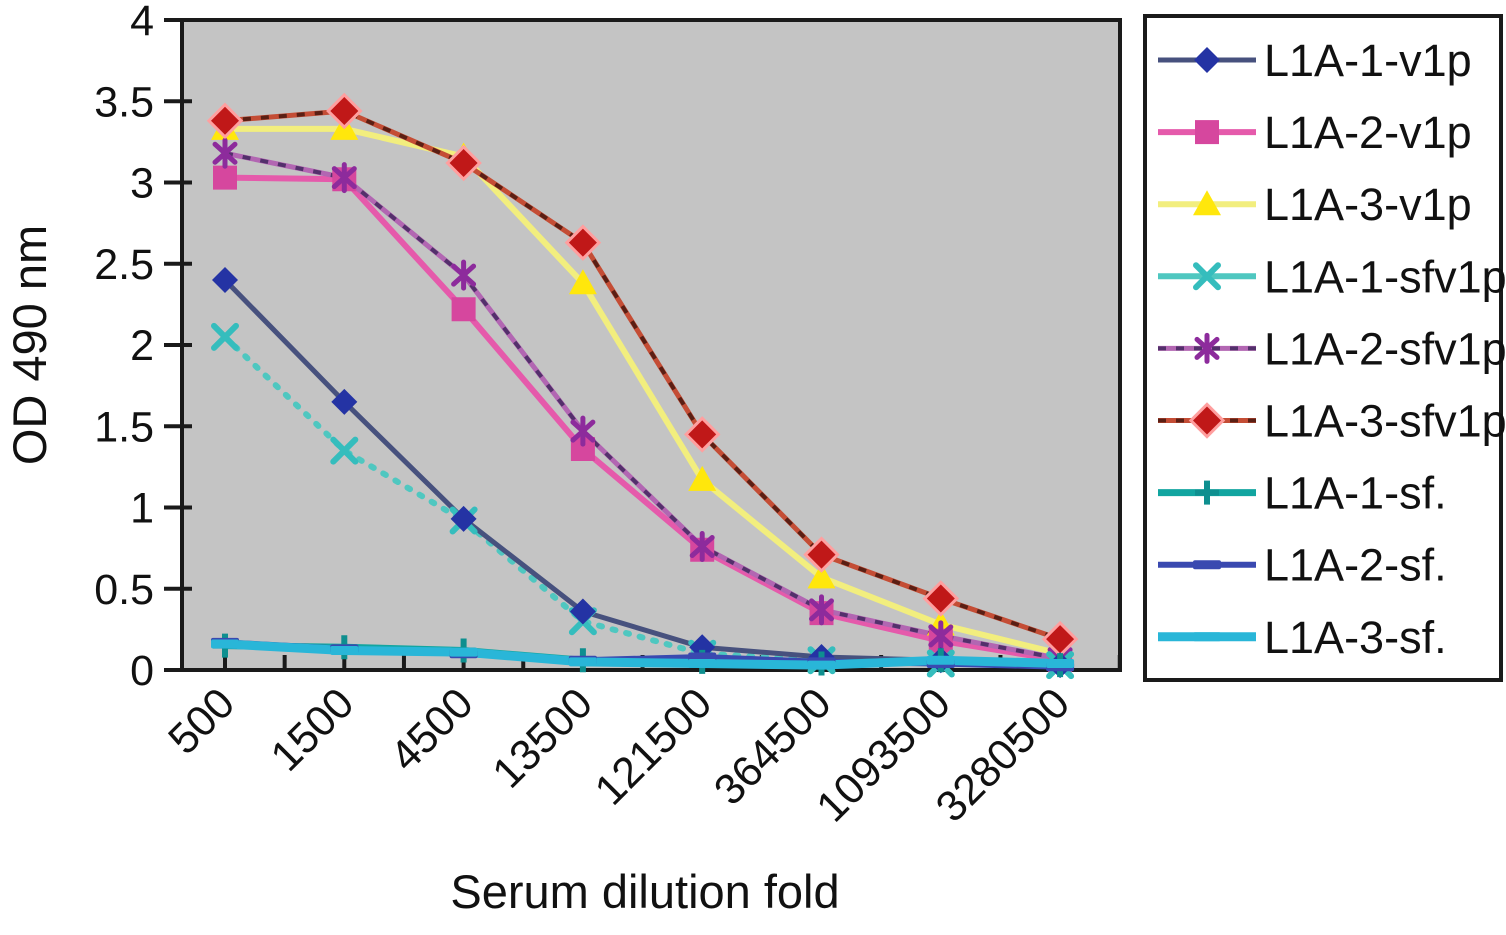 The width and height of the screenshot is (1506, 935). I want to click on y-tick-label: 3.5, so click(124, 102).